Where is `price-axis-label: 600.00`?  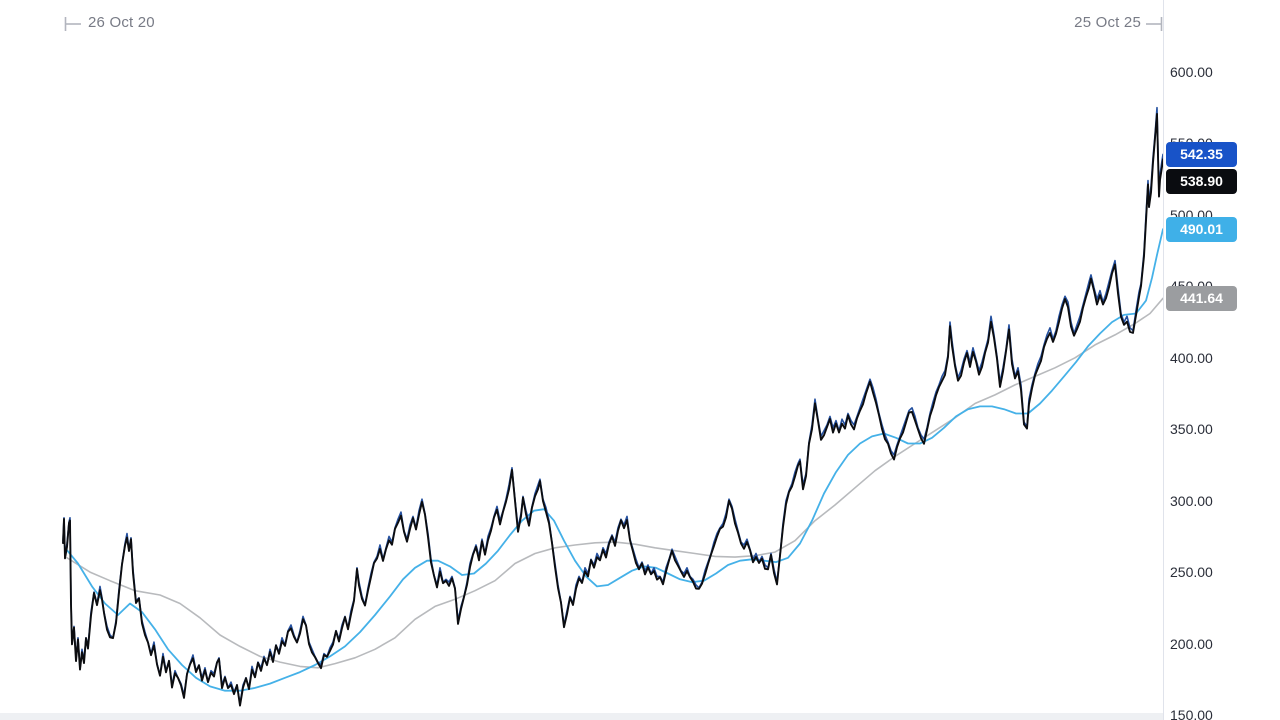
price-axis-label: 600.00 is located at coordinates (1191, 72).